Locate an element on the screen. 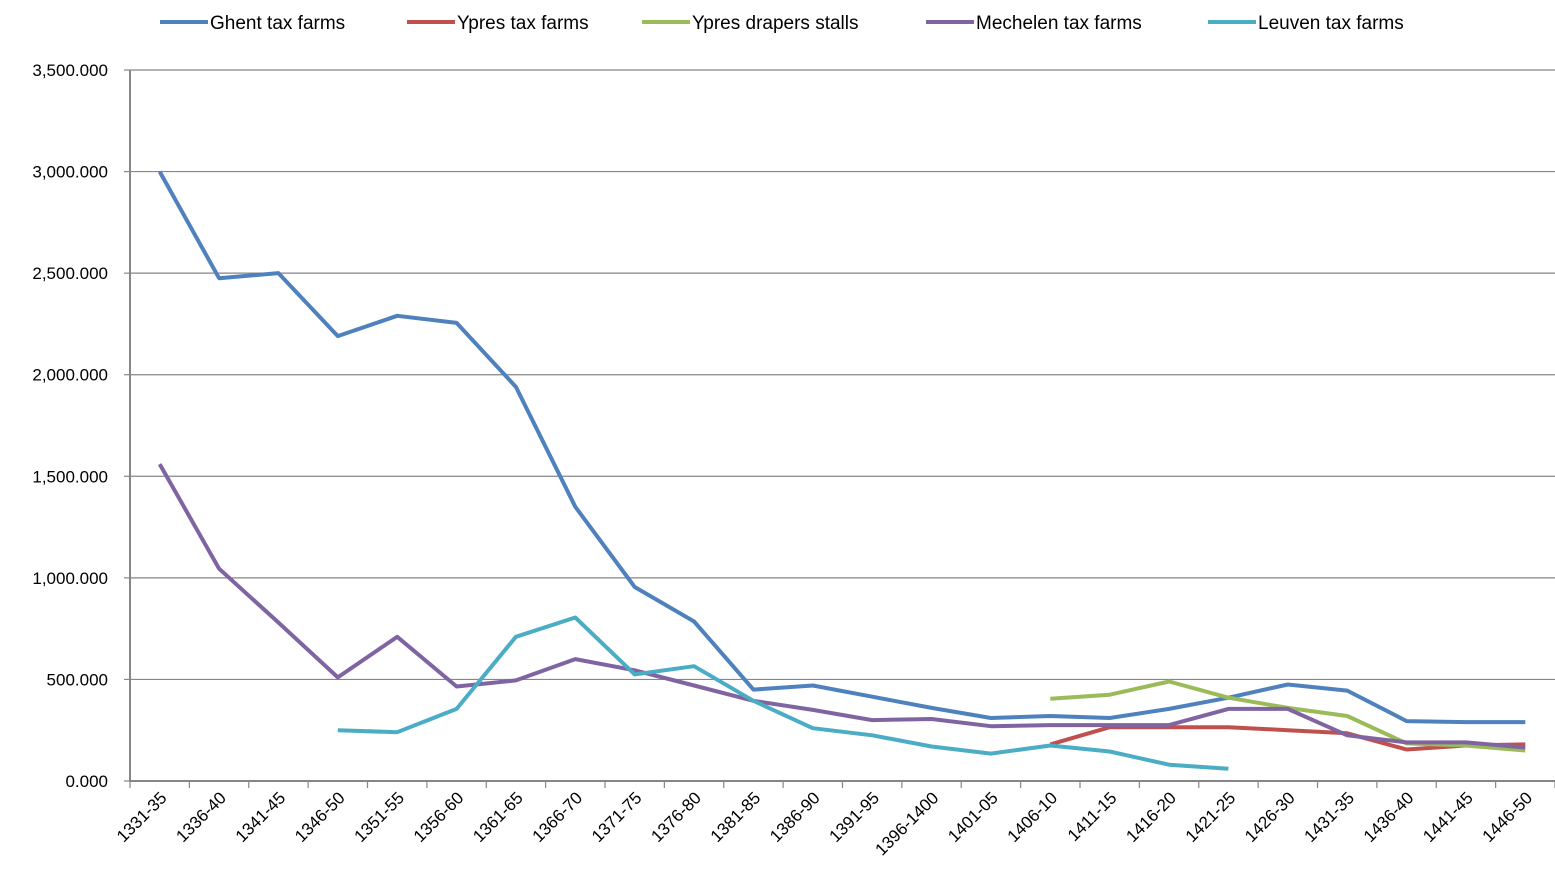  x-tick-label: 1386-90 is located at coordinates (795, 817).